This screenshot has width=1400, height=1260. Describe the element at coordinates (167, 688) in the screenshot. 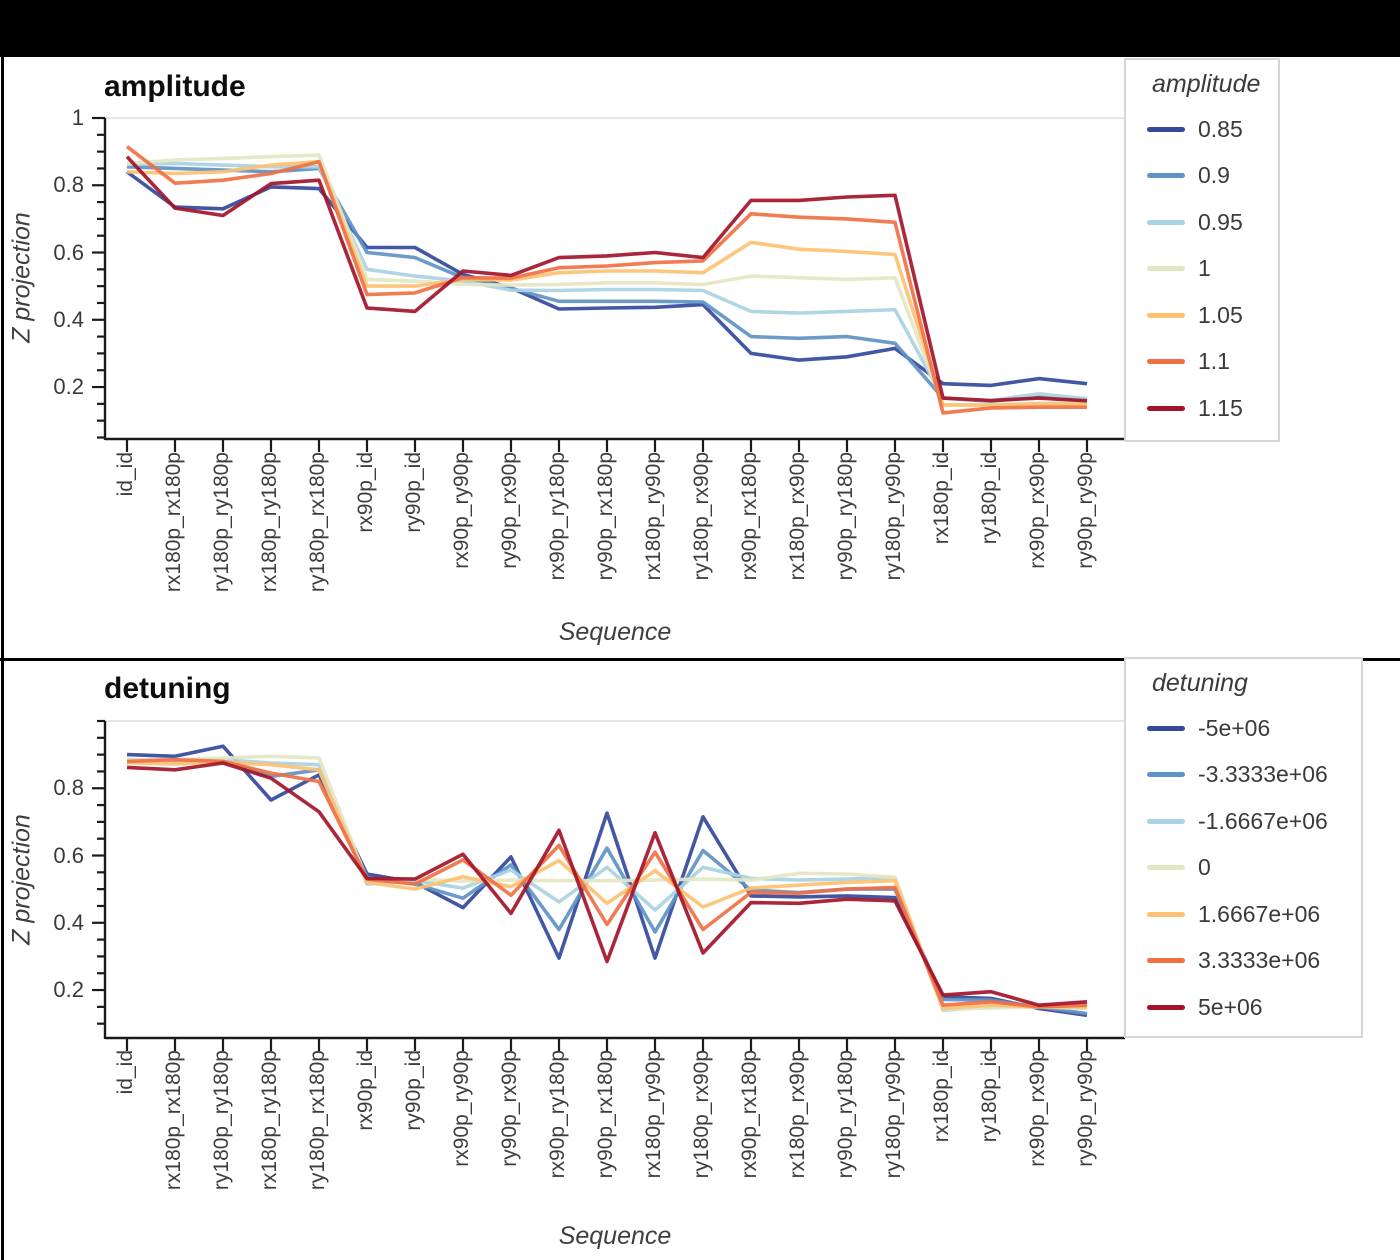

I see `chart-title-detuning: detuning` at that location.